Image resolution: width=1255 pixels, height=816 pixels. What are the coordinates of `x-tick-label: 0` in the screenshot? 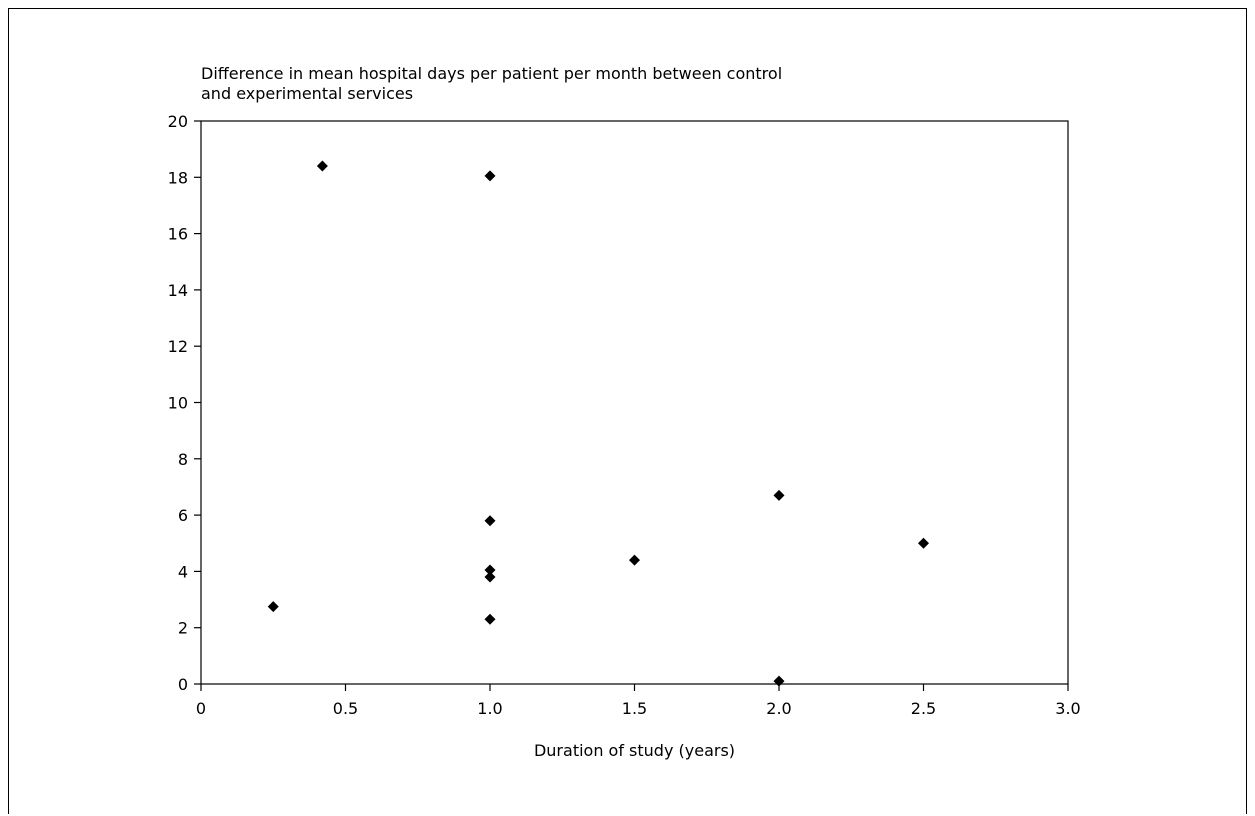 It's located at (201, 708).